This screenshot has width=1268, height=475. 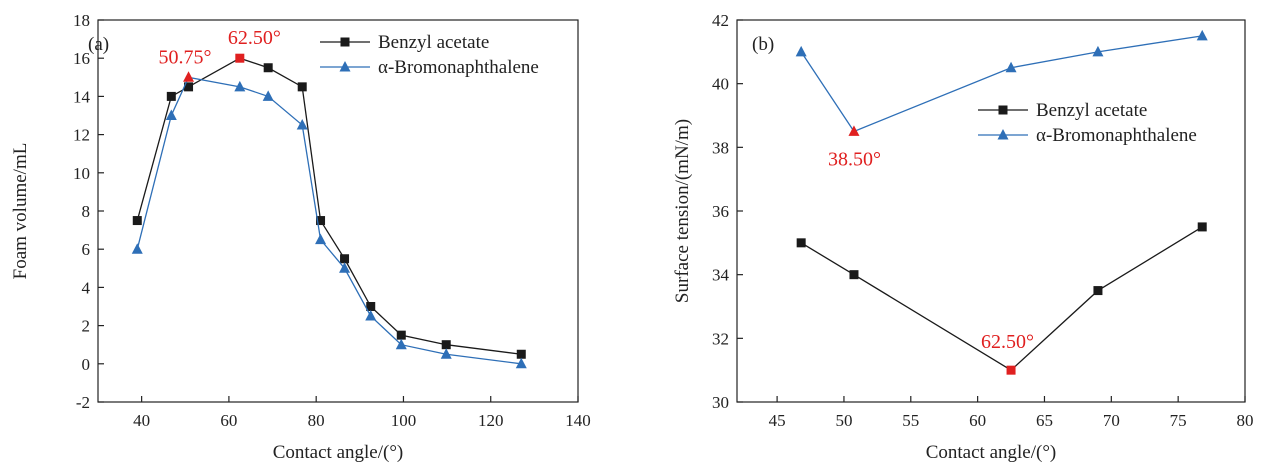 What do you see at coordinates (404, 420) in the screenshot?
I see `x-tick-label: 100` at bounding box center [404, 420].